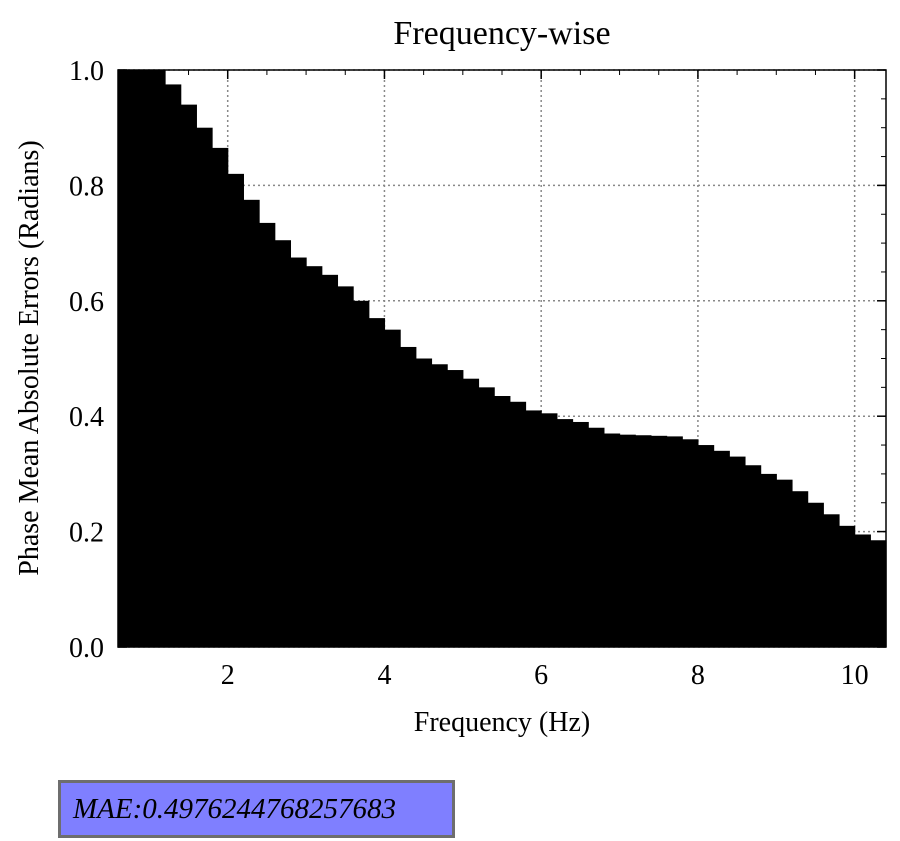  What do you see at coordinates (502, 722) in the screenshot?
I see `x-axis-label: Frequency (Hz)` at bounding box center [502, 722].